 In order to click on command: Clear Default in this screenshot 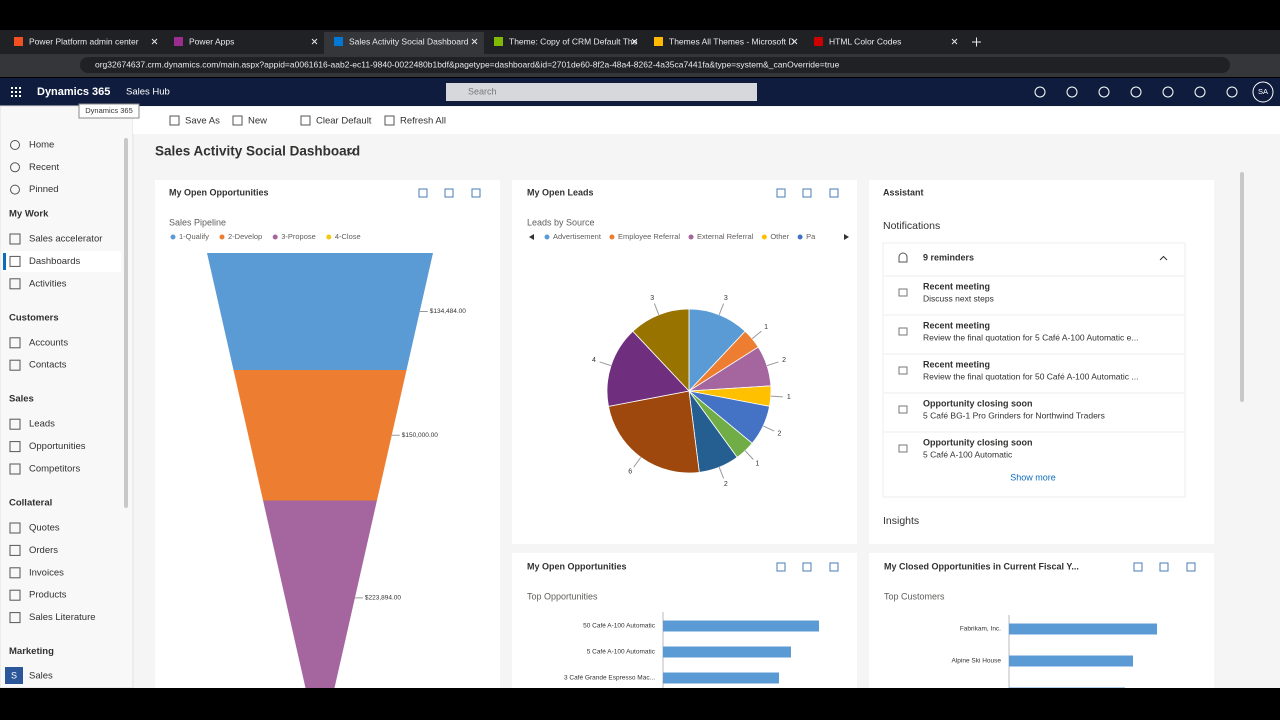, I will do `click(344, 121)`.